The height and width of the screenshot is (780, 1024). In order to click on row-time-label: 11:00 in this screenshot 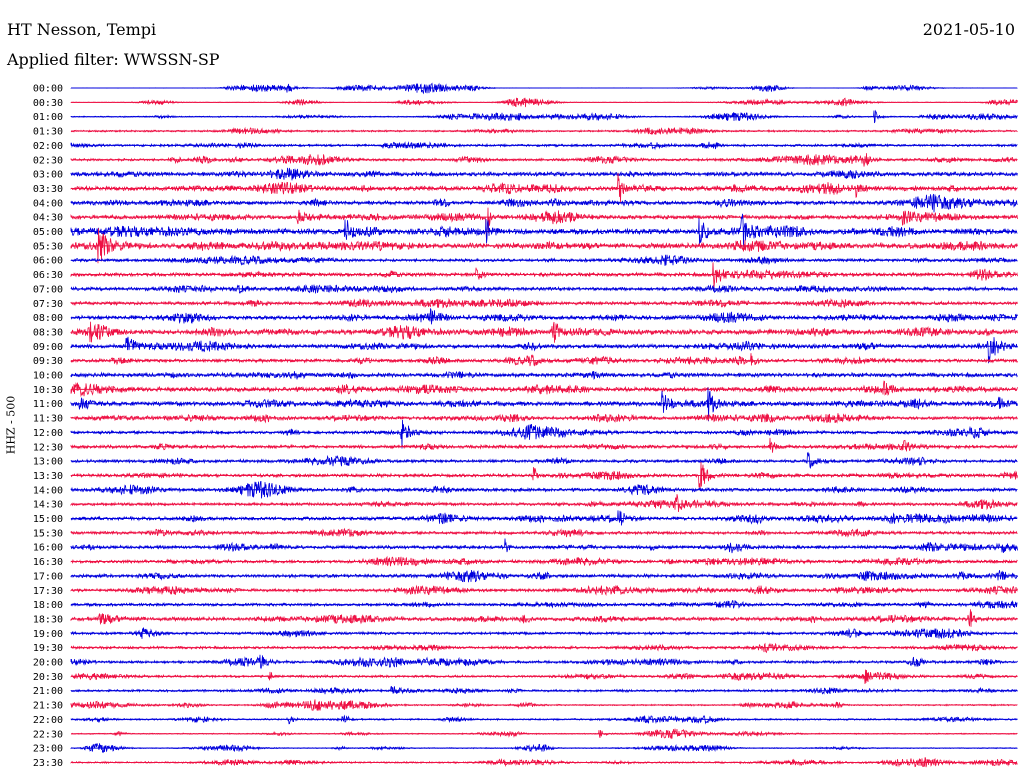, I will do `click(48, 404)`.